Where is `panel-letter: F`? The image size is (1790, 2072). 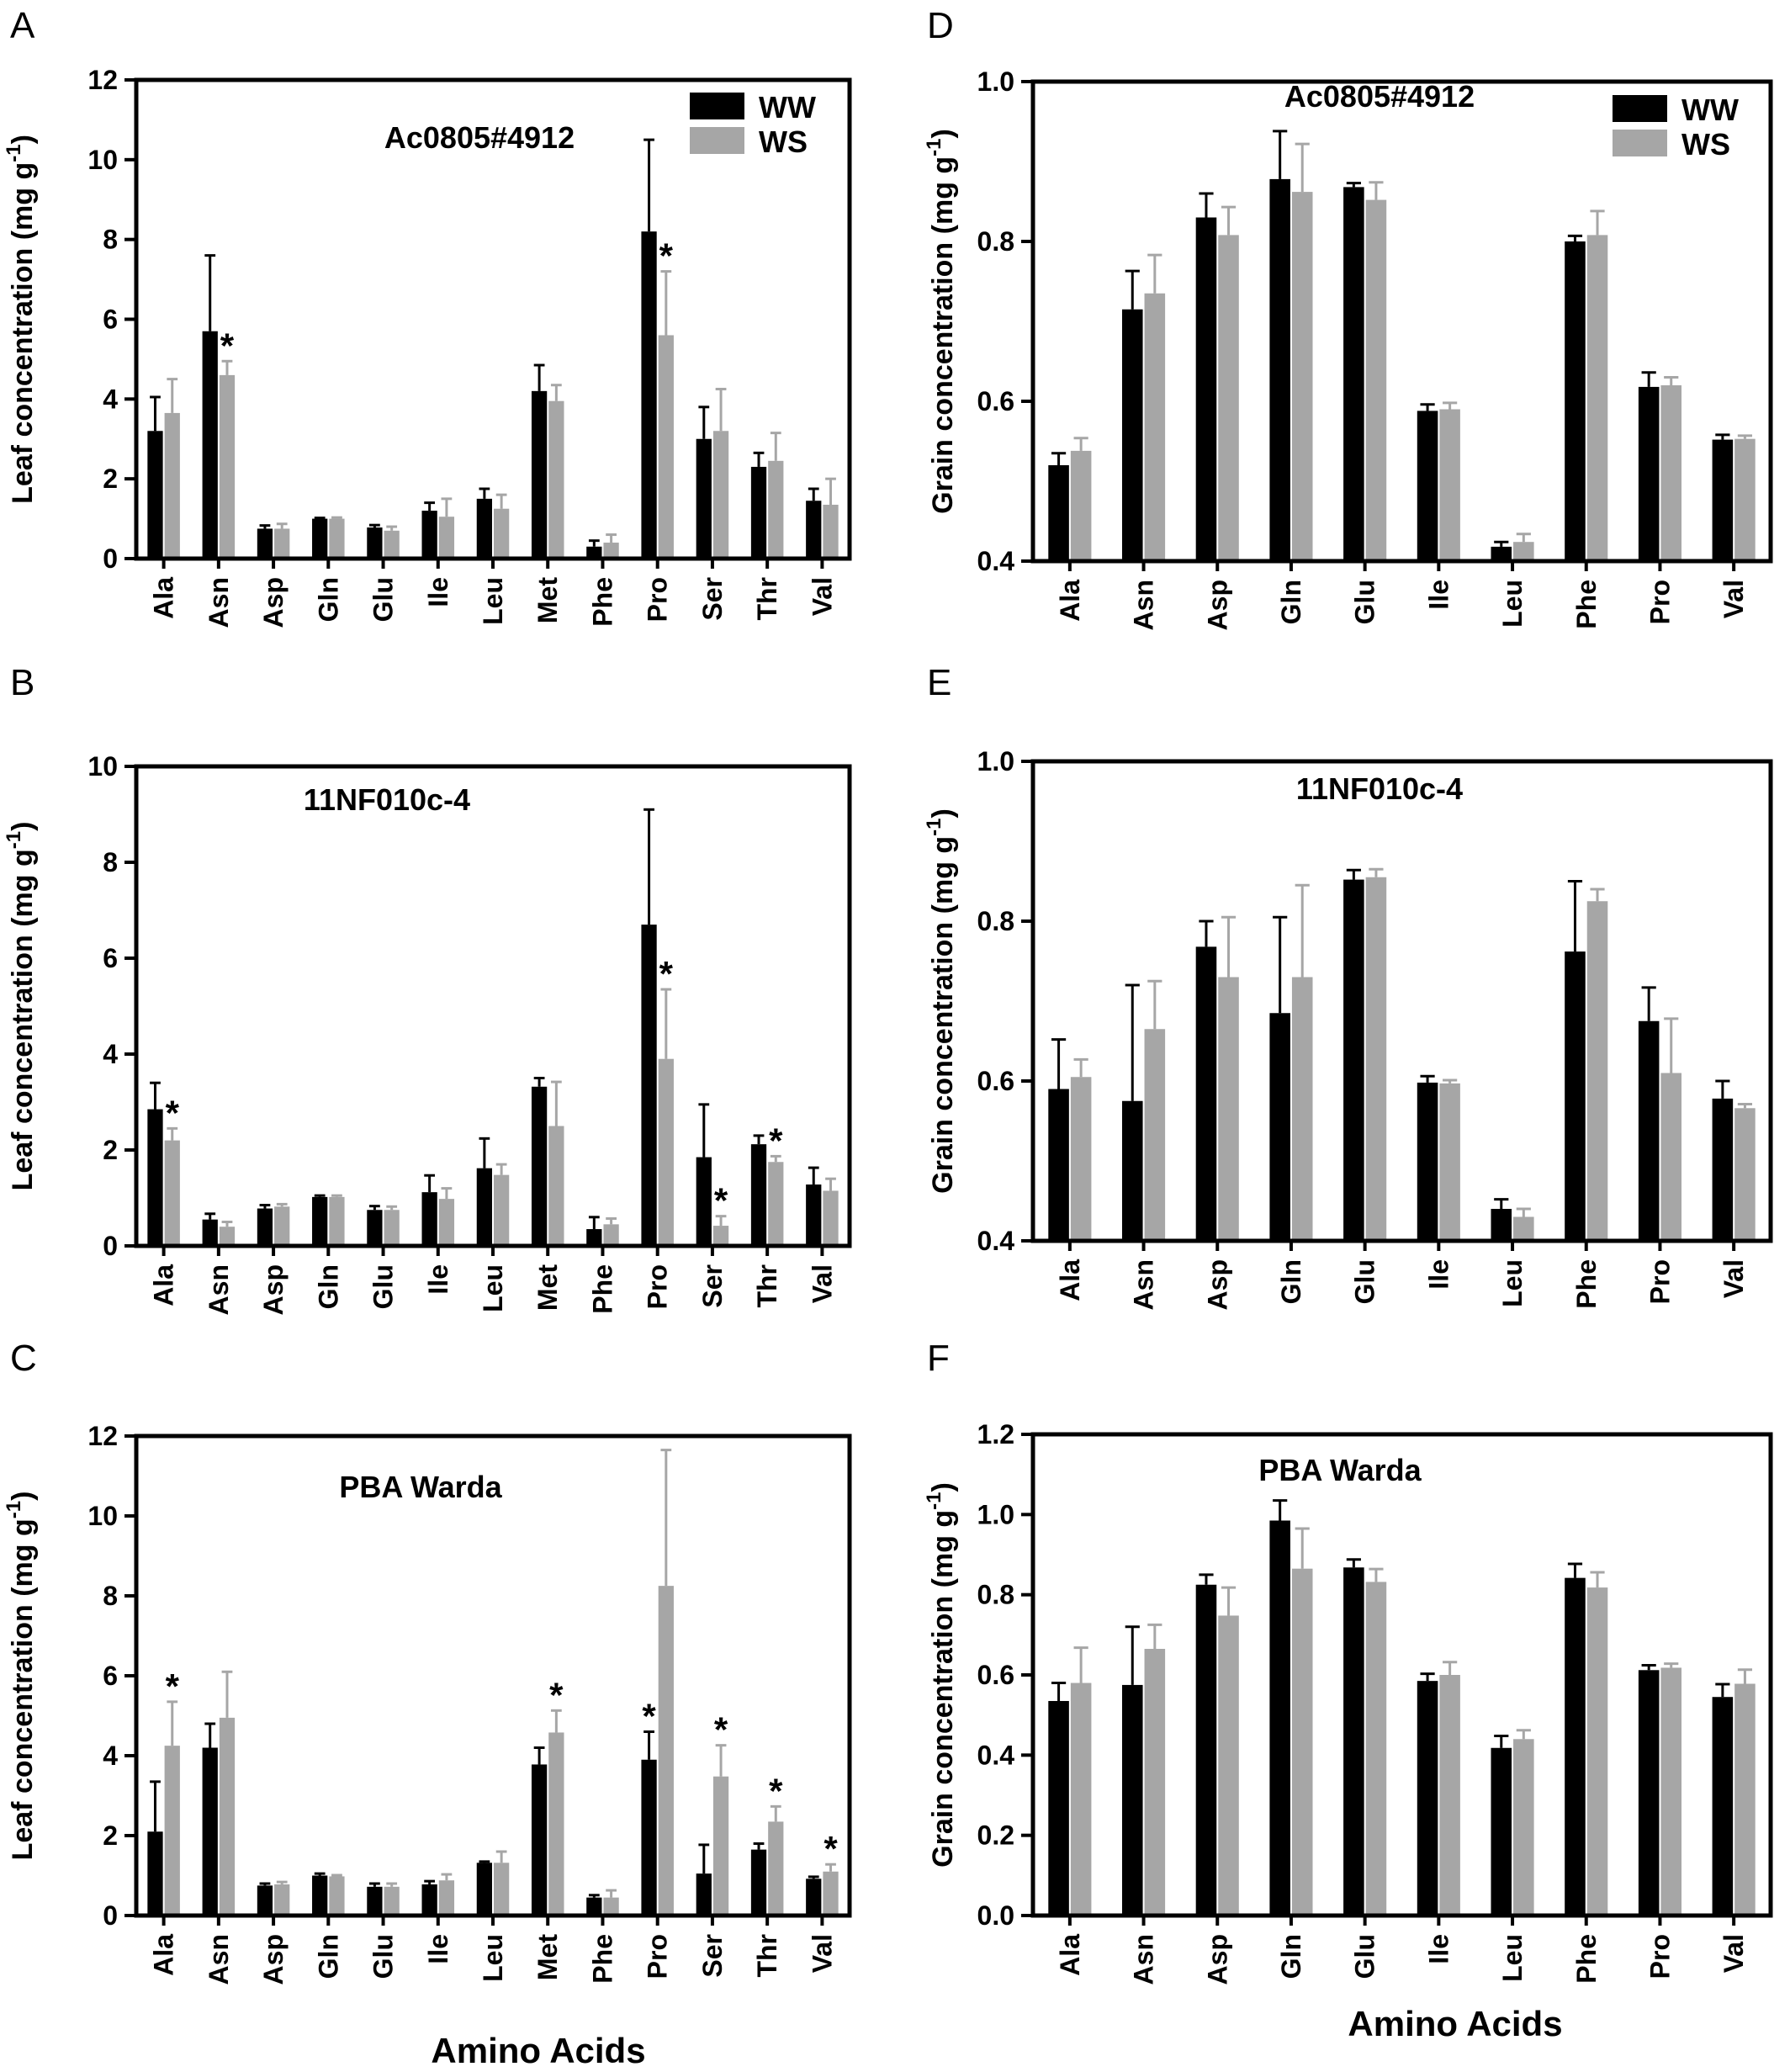 panel-letter: F is located at coordinates (938, 1358).